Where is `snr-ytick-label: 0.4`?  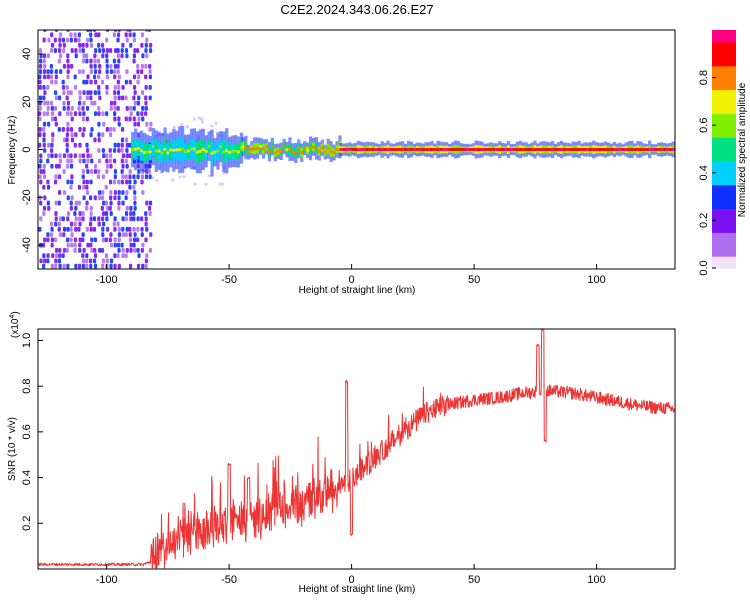
snr-ytick-label: 0.4 is located at coordinates (27, 477).